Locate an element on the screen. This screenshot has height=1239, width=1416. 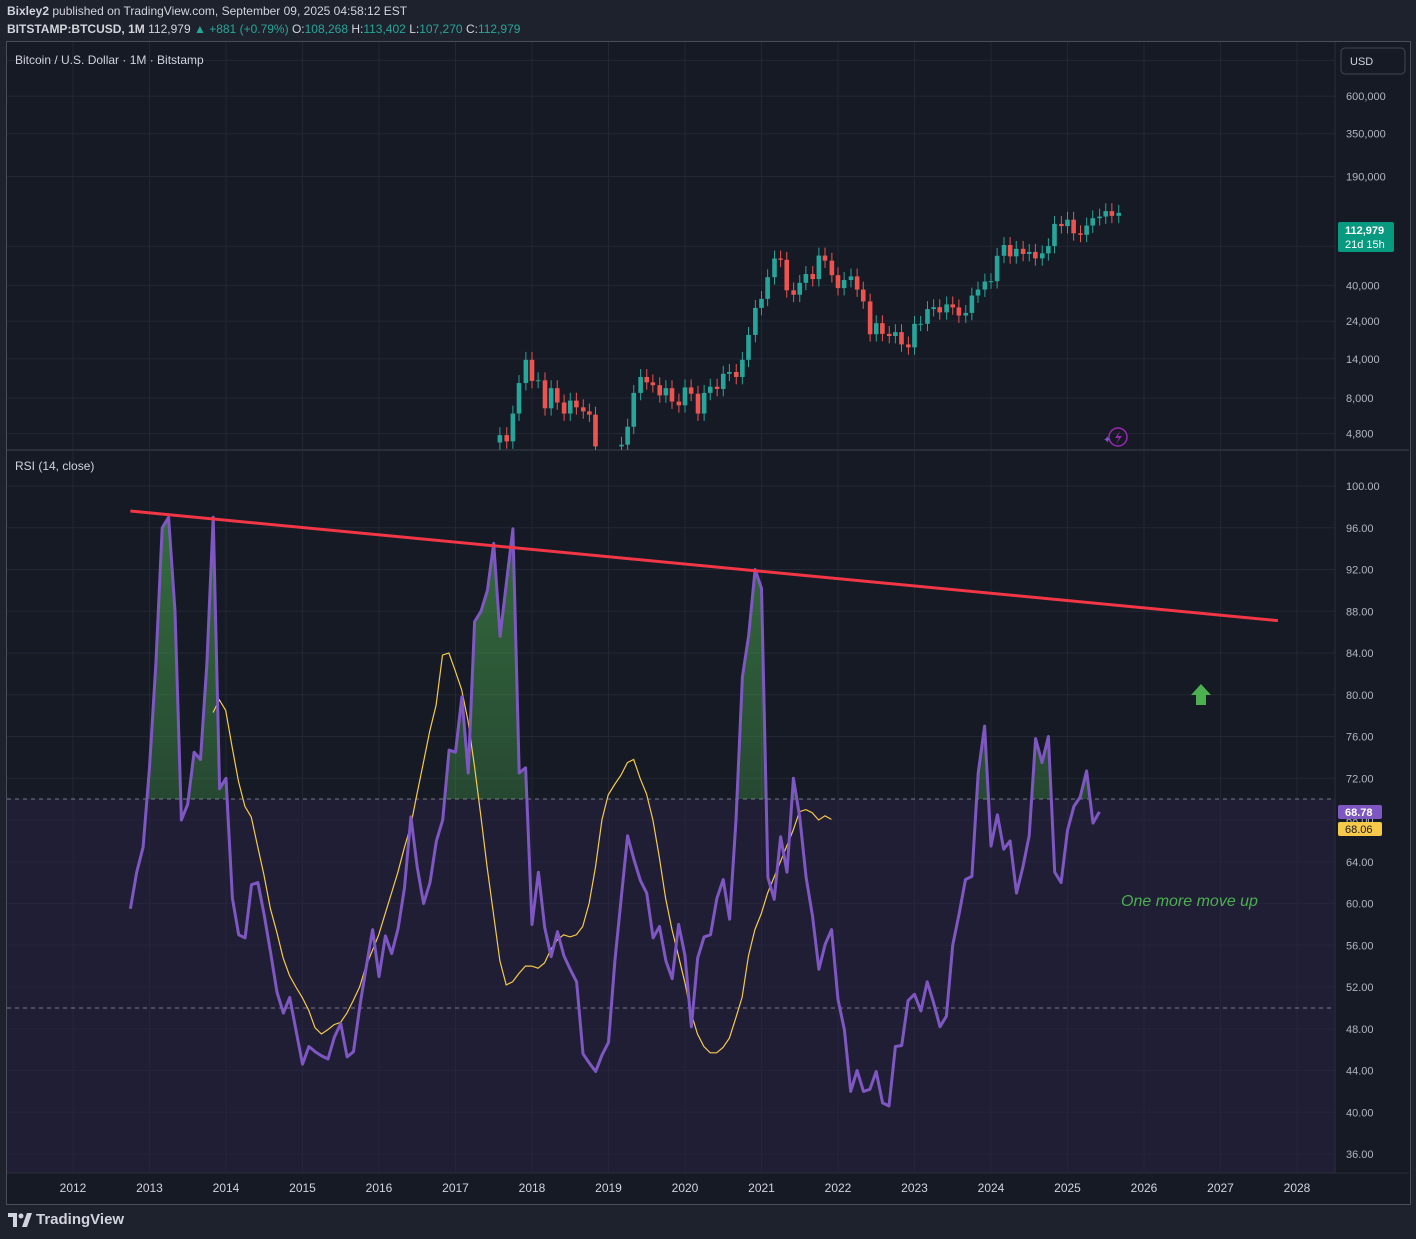
year-tick-label: 2022 is located at coordinates (838, 1188).